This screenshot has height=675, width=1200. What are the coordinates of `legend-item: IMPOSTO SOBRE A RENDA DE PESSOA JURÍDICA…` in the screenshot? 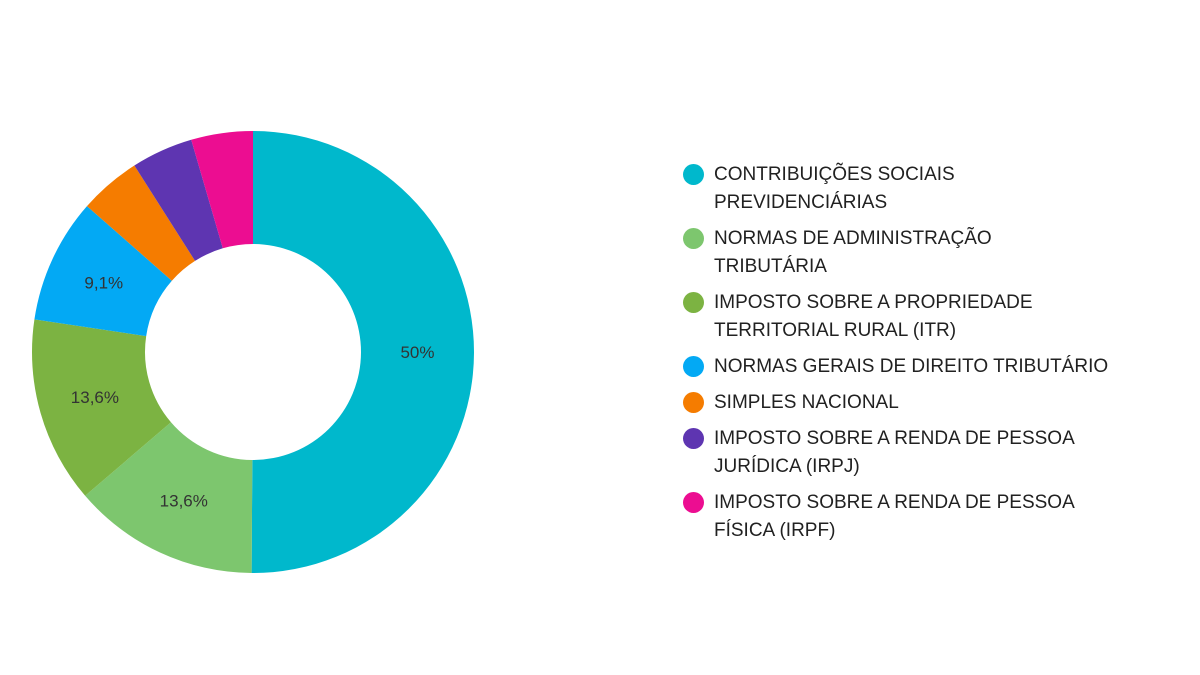 It's located at (933, 453).